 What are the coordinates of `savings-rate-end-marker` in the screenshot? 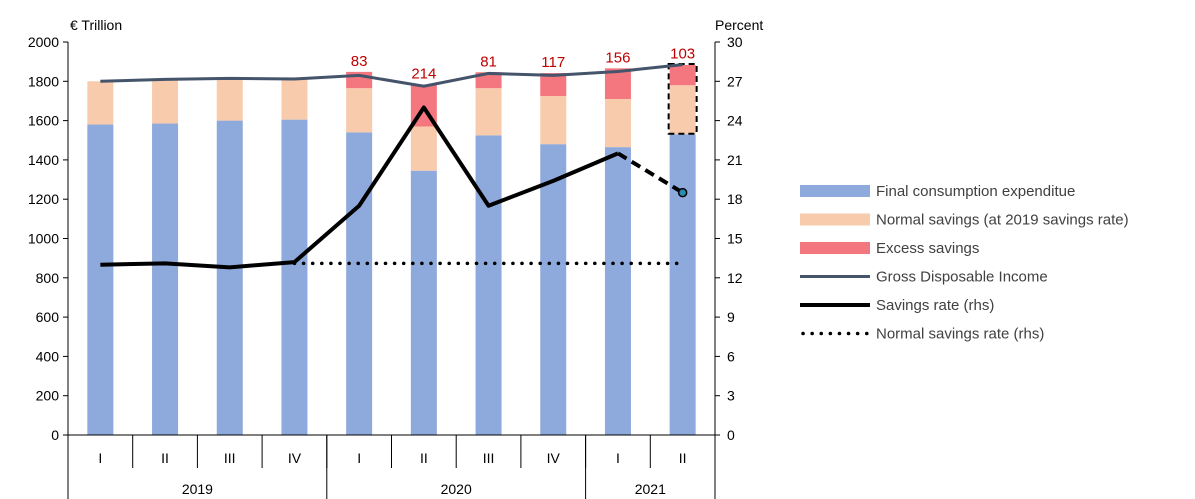 It's located at (682, 192).